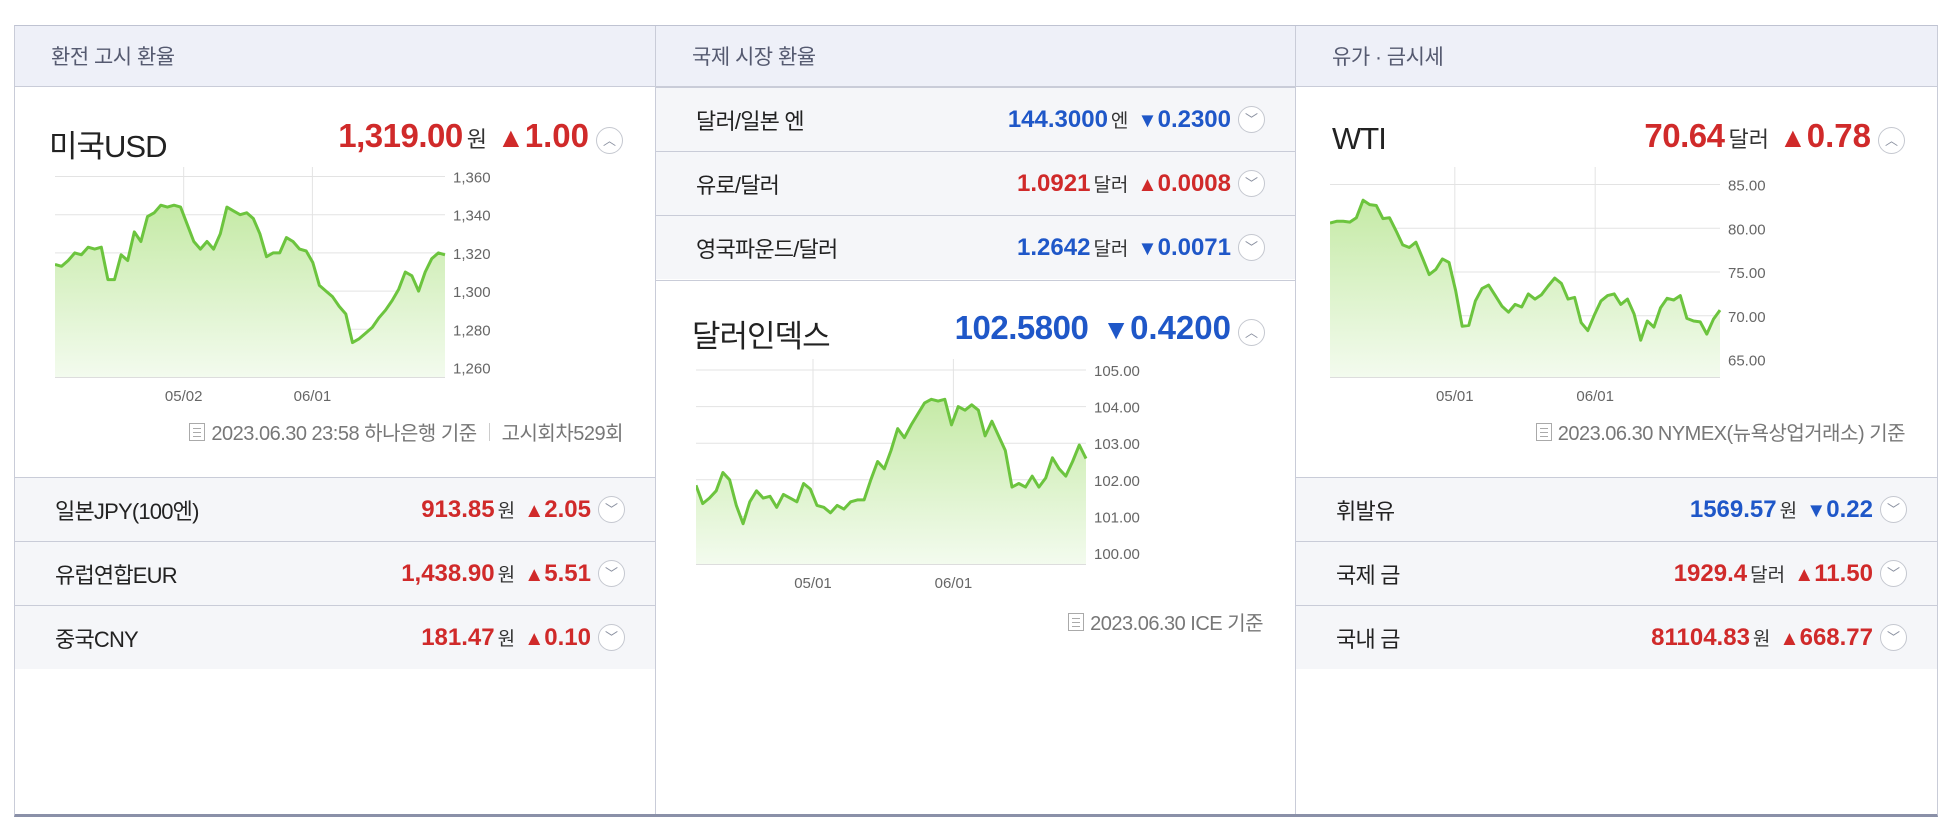  Describe the element at coordinates (975, 247) in the screenshot. I see `quote-row-gbp-usd: 영국파운드/달러 1.2642 달러 ▼0.0071 ﹀` at that location.